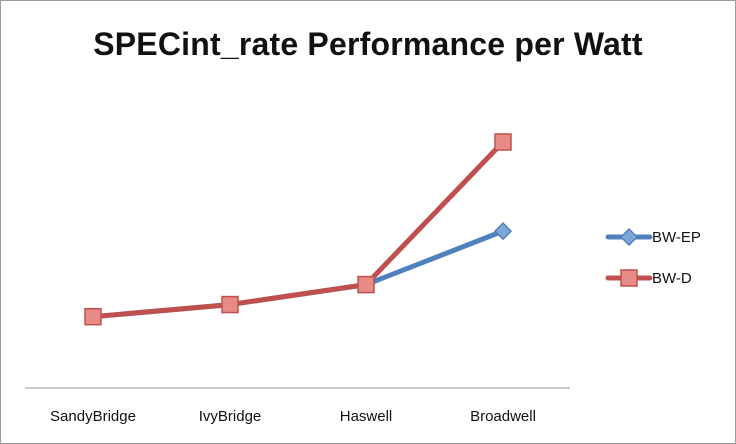 Image resolution: width=736 pixels, height=444 pixels. I want to click on legend-label-bw-ep: BW-EP, so click(676, 237).